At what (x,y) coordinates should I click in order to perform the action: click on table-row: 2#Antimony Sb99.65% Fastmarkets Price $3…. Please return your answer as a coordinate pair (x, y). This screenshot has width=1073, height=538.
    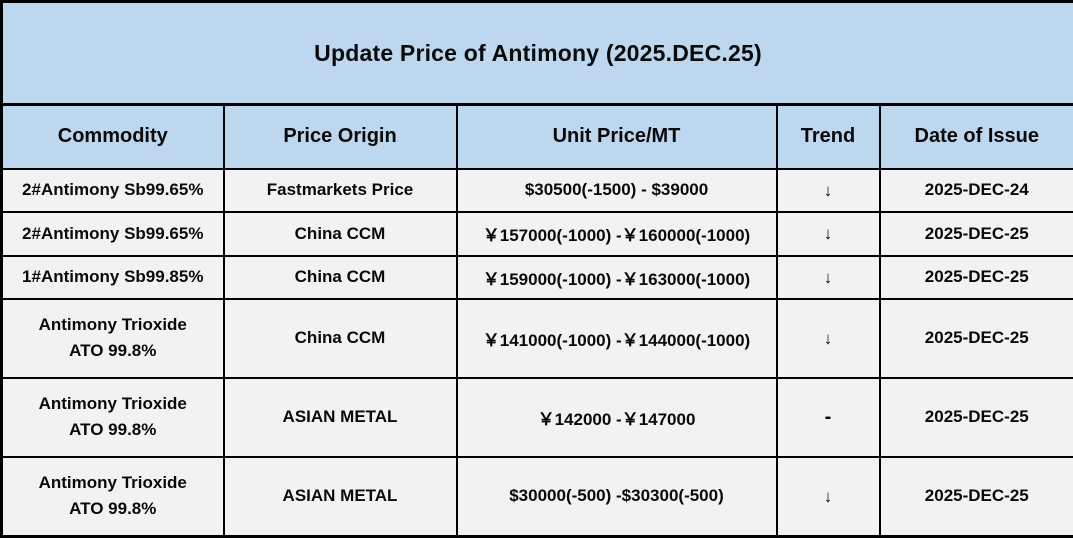
    Looking at the image, I should click on (536, 190).